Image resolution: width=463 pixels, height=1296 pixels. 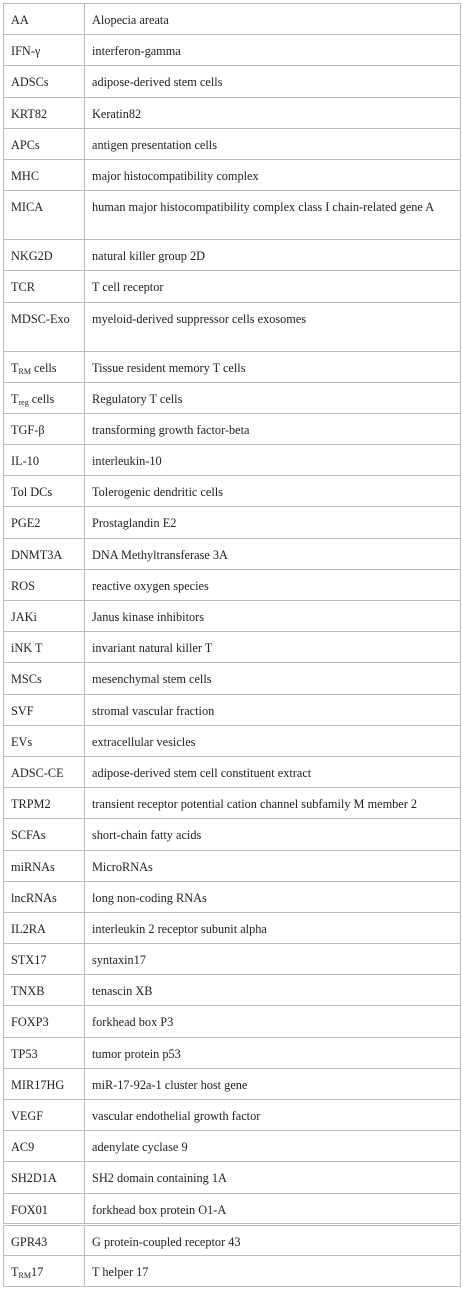 I want to click on abbreviation-text: TP53, so click(x=24, y=1053).